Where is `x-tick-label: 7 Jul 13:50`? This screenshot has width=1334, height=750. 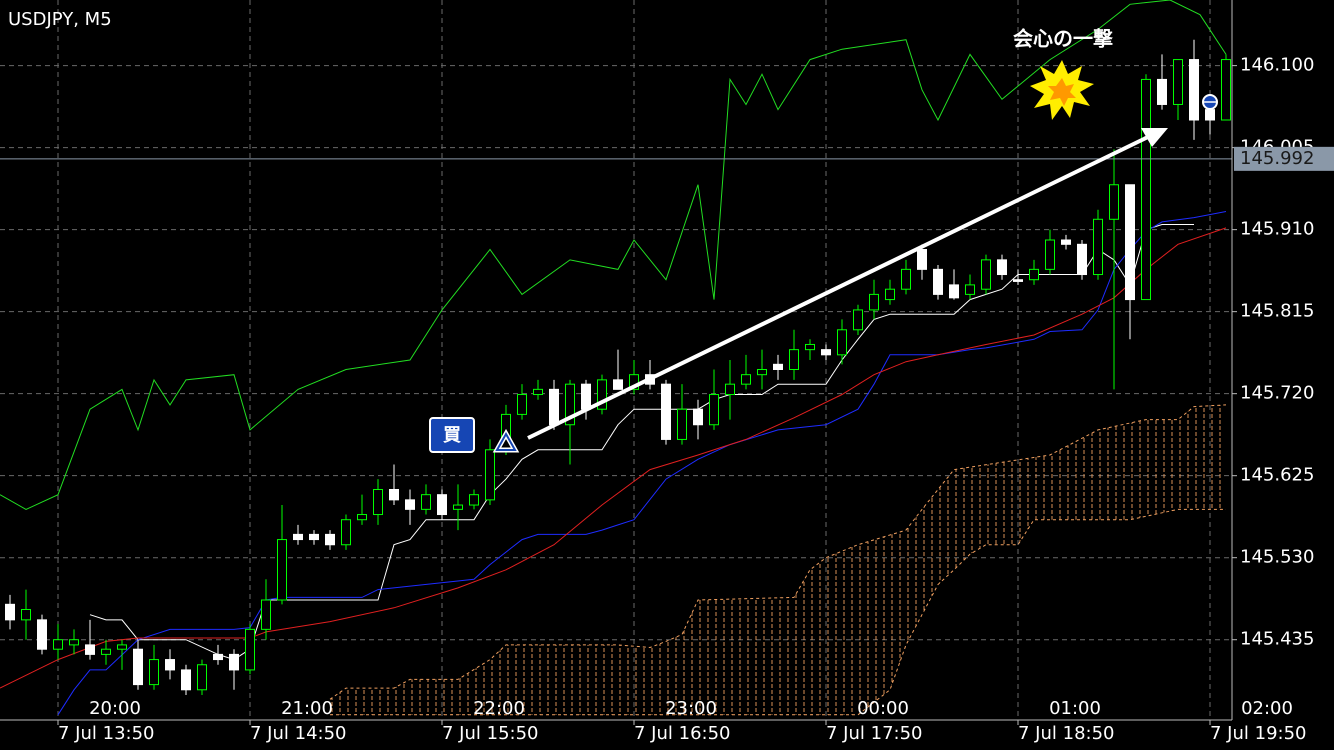 x-tick-label: 7 Jul 13:50 is located at coordinates (106, 733).